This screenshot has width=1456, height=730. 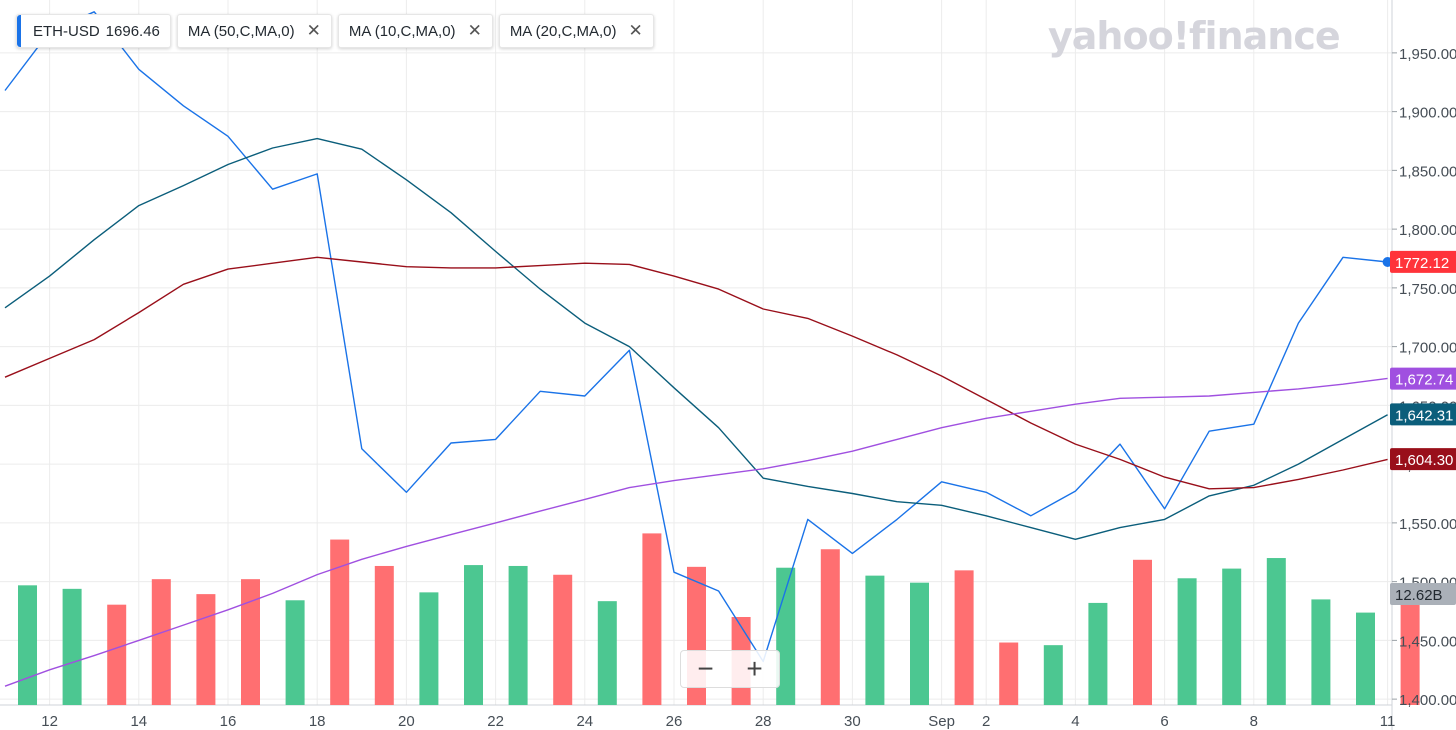 I want to click on legend-chip-ma-50: MA (50,C,MA,0) ✕, so click(x=254, y=31).